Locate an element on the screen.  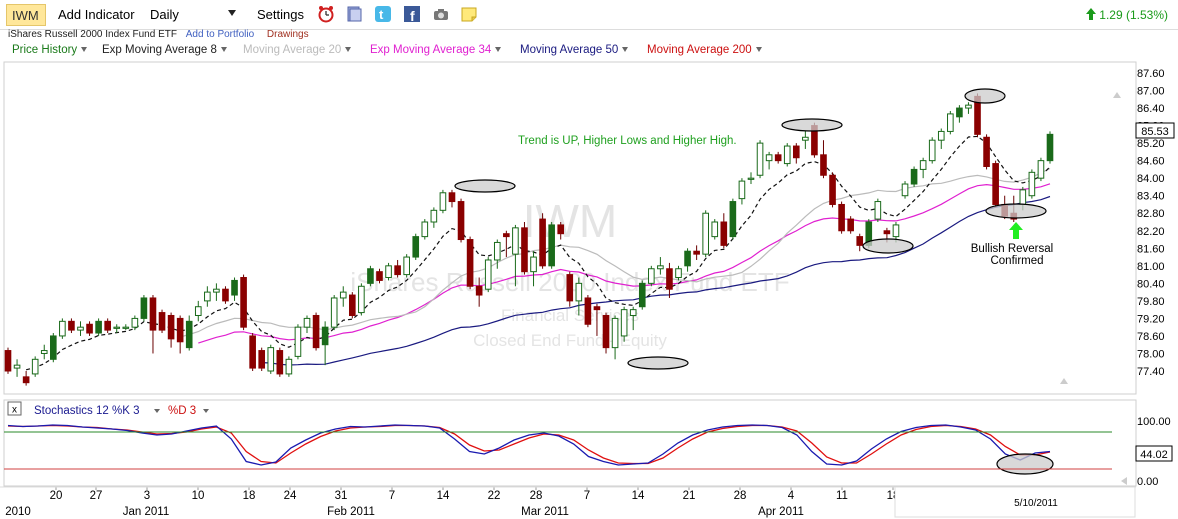
y-tick-label: 84.00 is located at coordinates (1151, 179).